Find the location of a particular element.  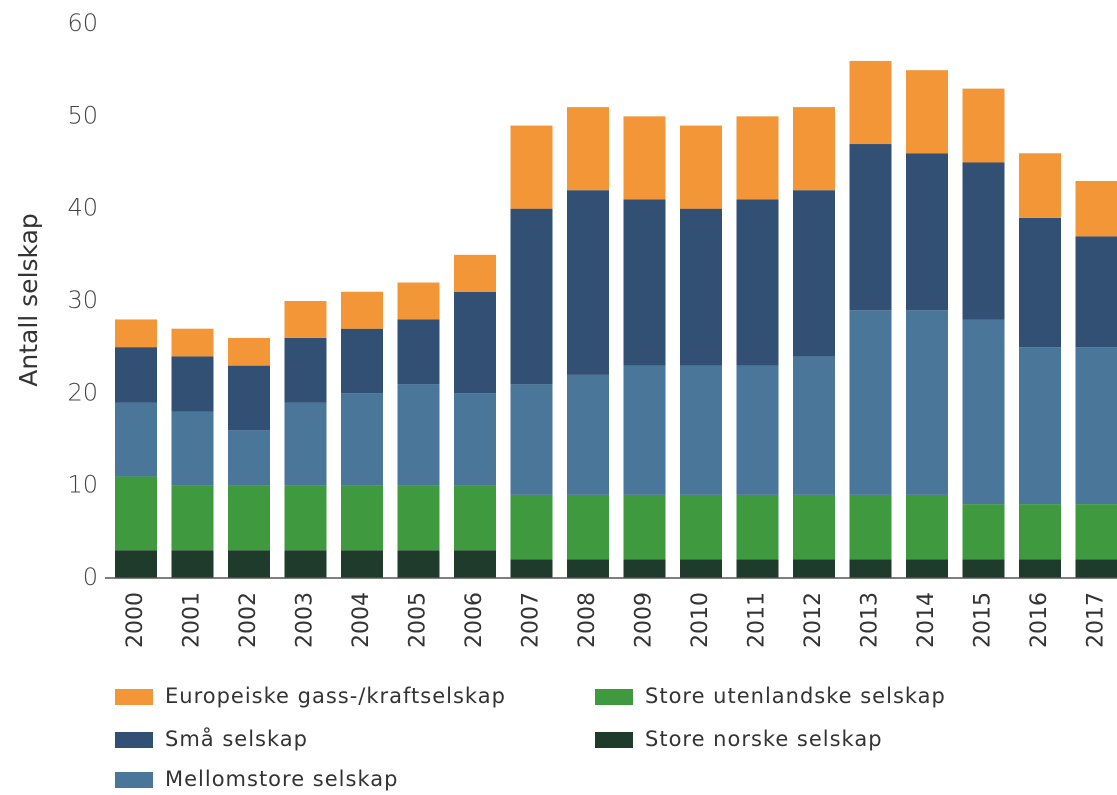

legend-label: Små selskap is located at coordinates (236, 738).